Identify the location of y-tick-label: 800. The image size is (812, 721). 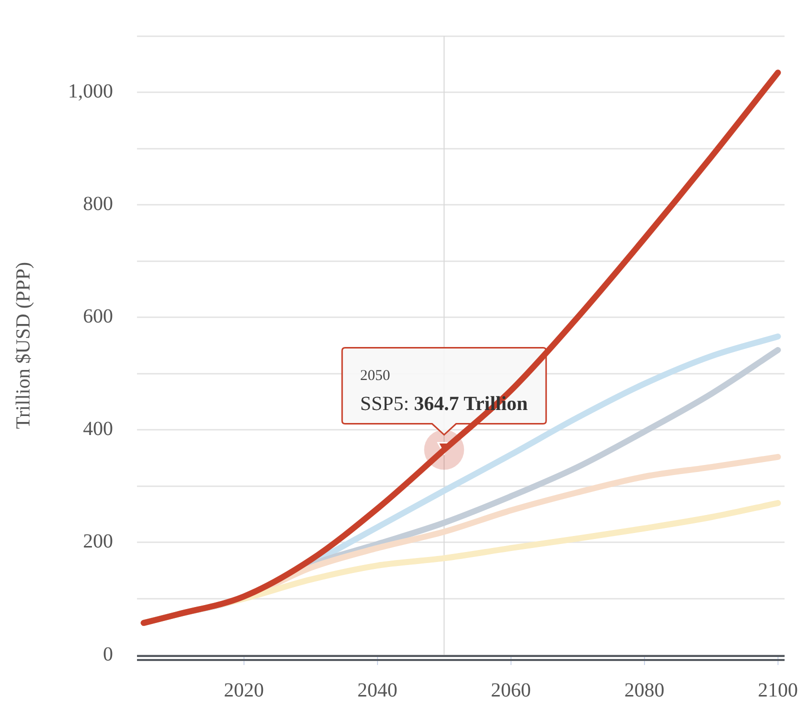
(98, 204).